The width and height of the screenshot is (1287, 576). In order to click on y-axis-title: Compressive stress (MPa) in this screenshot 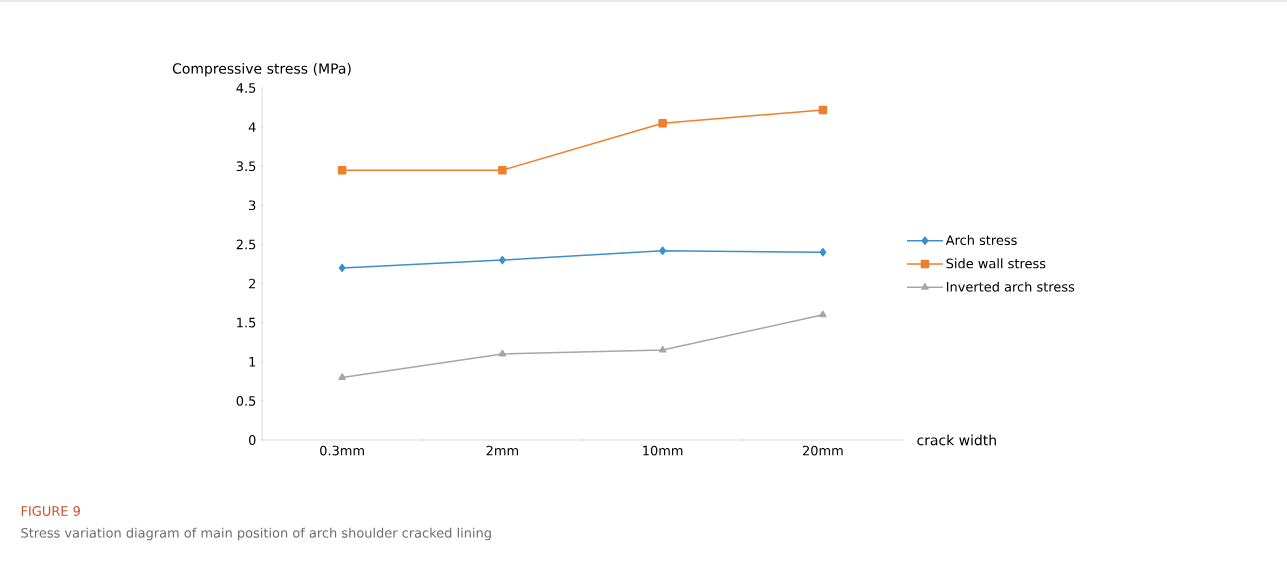, I will do `click(261, 69)`.